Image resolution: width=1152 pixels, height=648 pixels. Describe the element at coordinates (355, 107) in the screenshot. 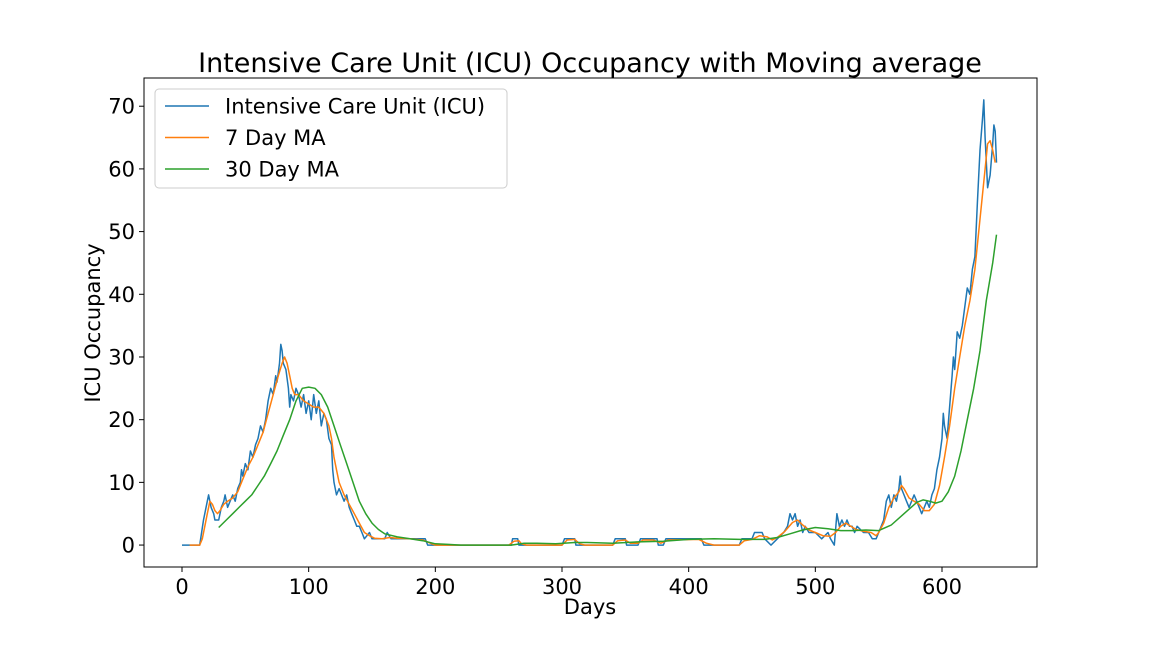

I see `legend-label-1: Intensive Care Unit (ICU)` at that location.